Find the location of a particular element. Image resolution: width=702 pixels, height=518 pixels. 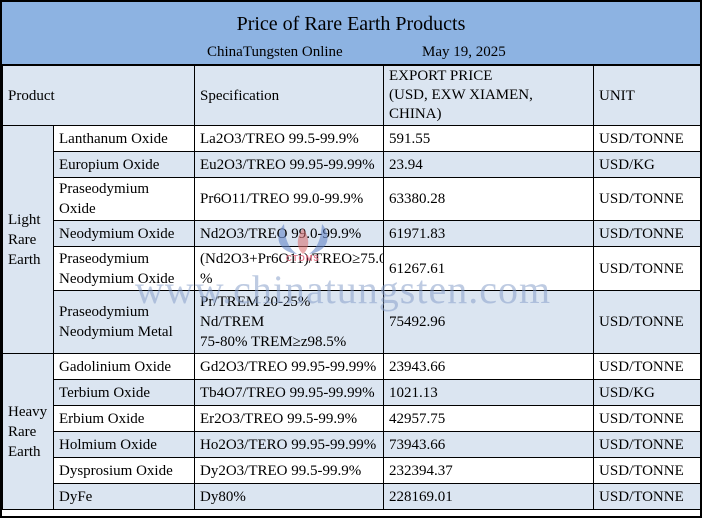

table-row: DyFe Dy80% 228169.01 USD/TONNE is located at coordinates (351, 496).